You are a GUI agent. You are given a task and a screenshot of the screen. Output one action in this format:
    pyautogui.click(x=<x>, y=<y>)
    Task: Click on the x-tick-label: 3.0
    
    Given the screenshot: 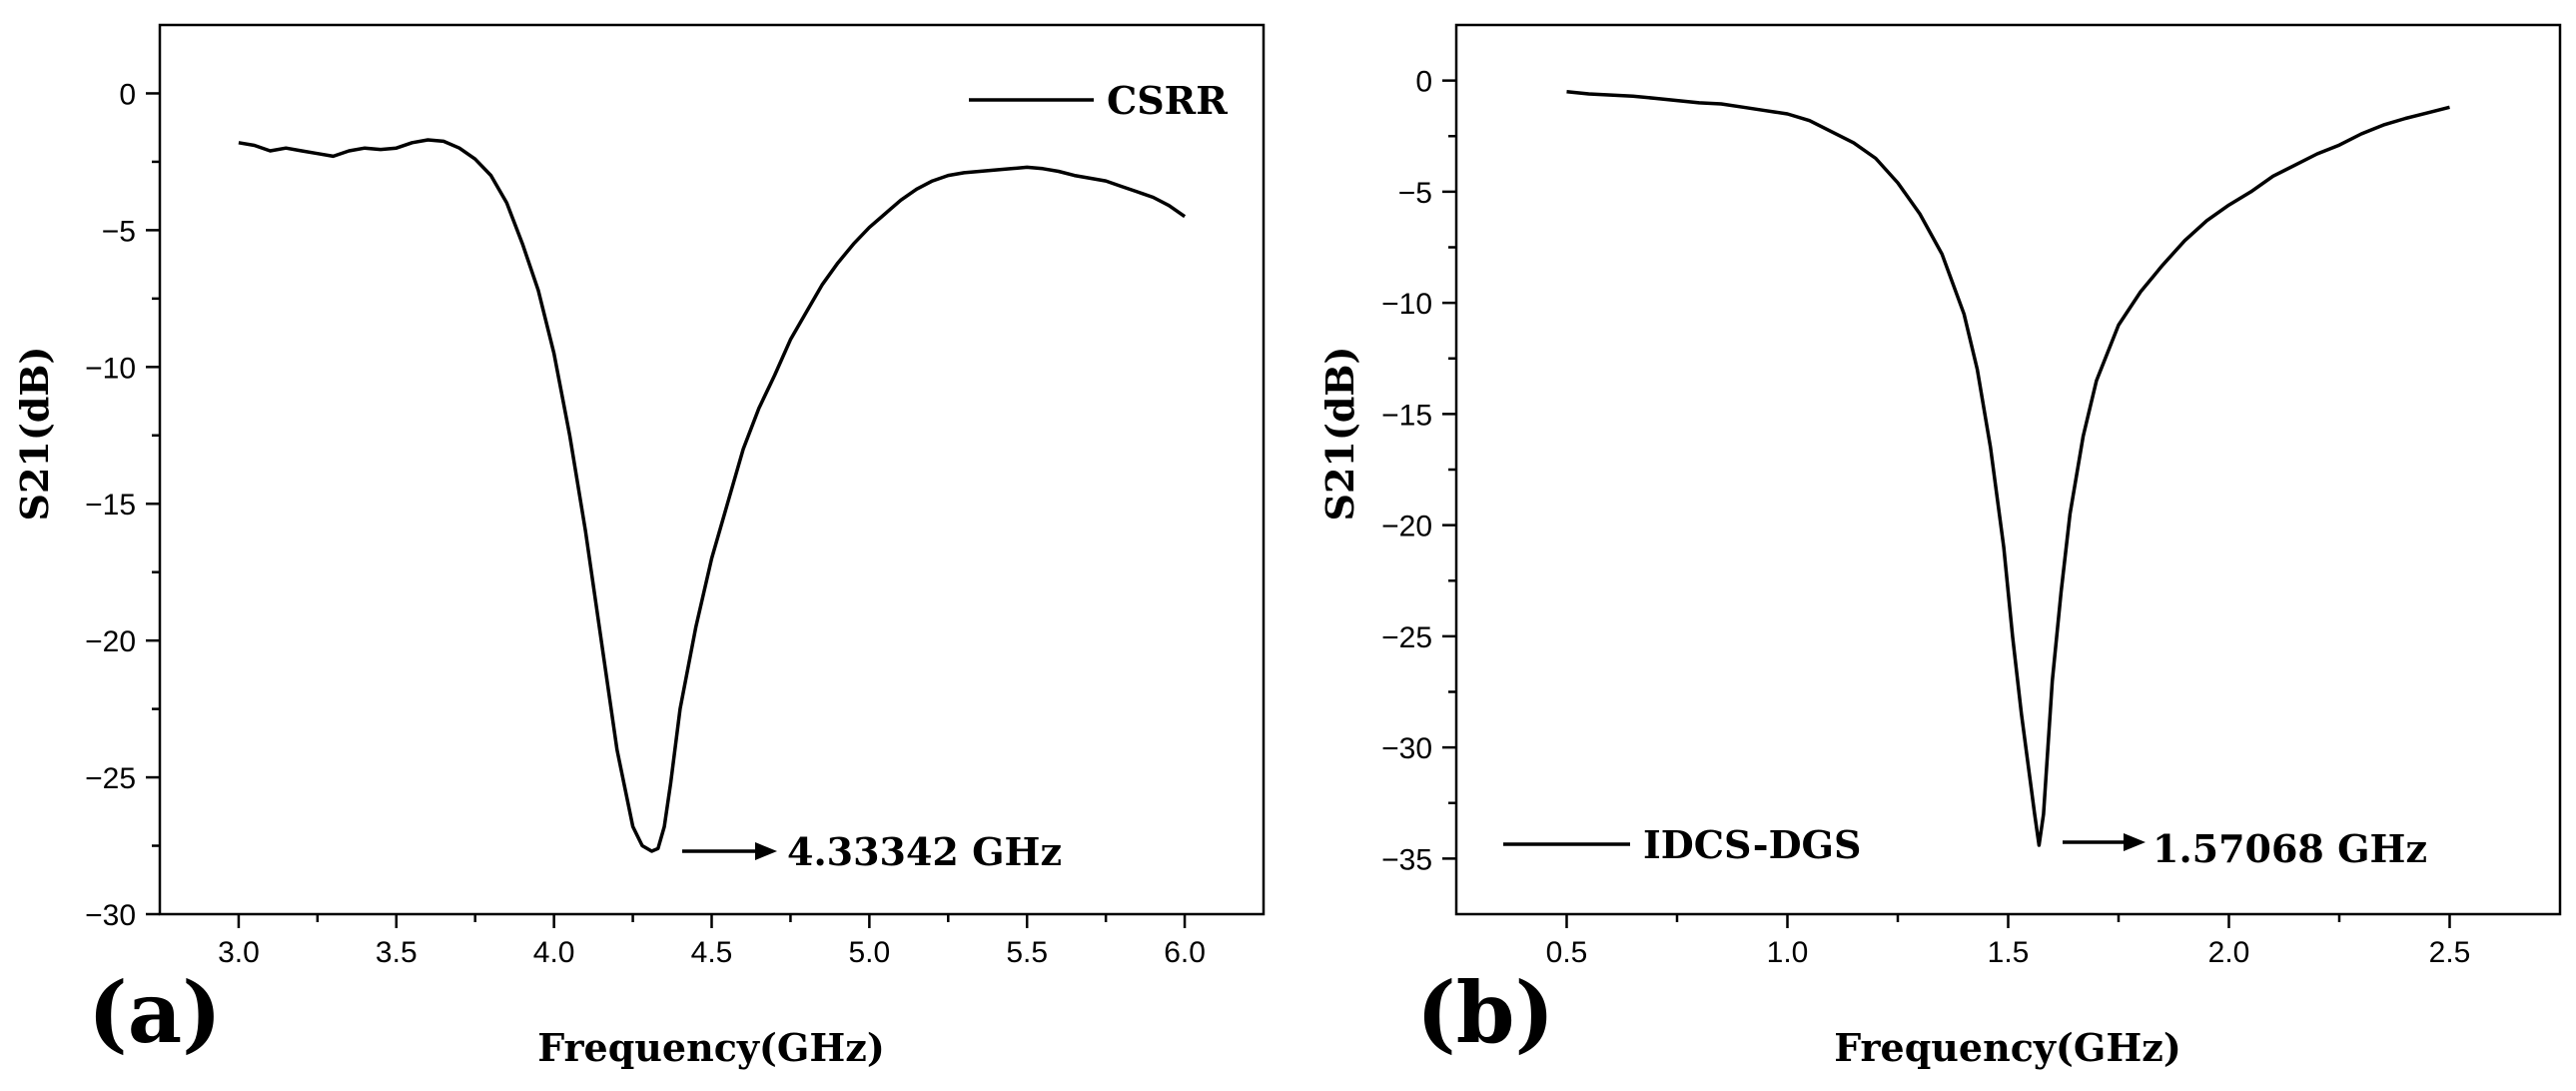 What is the action you would take?
    pyautogui.click(x=239, y=952)
    